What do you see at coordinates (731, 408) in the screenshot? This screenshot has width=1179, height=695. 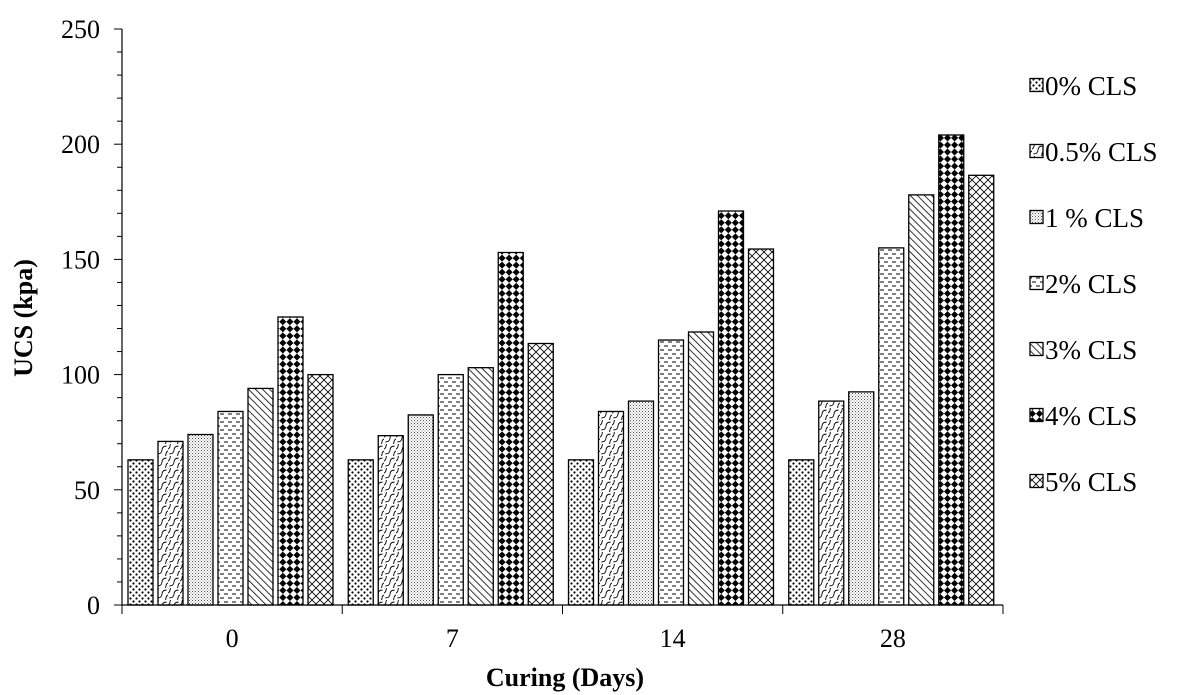 I see `bar-14-4cls` at bounding box center [731, 408].